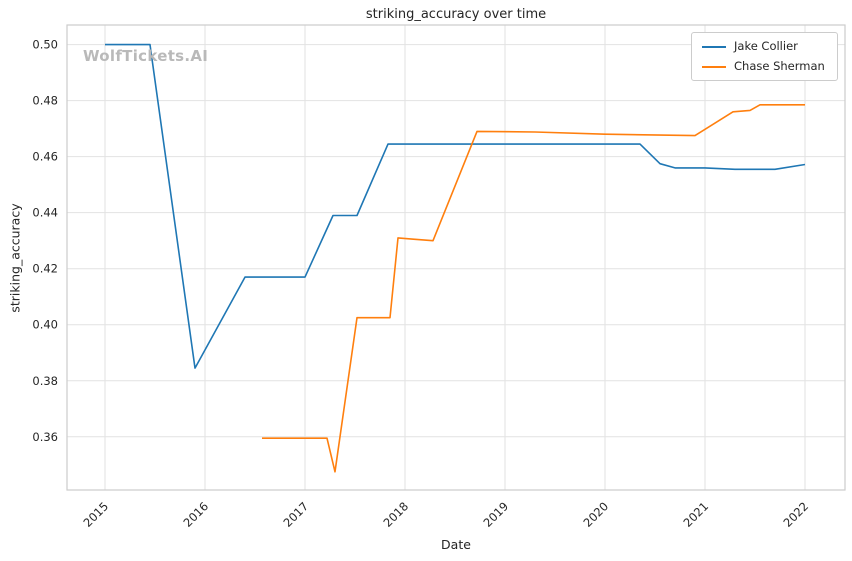  I want to click on svg-text: 2021, so click(696, 514).